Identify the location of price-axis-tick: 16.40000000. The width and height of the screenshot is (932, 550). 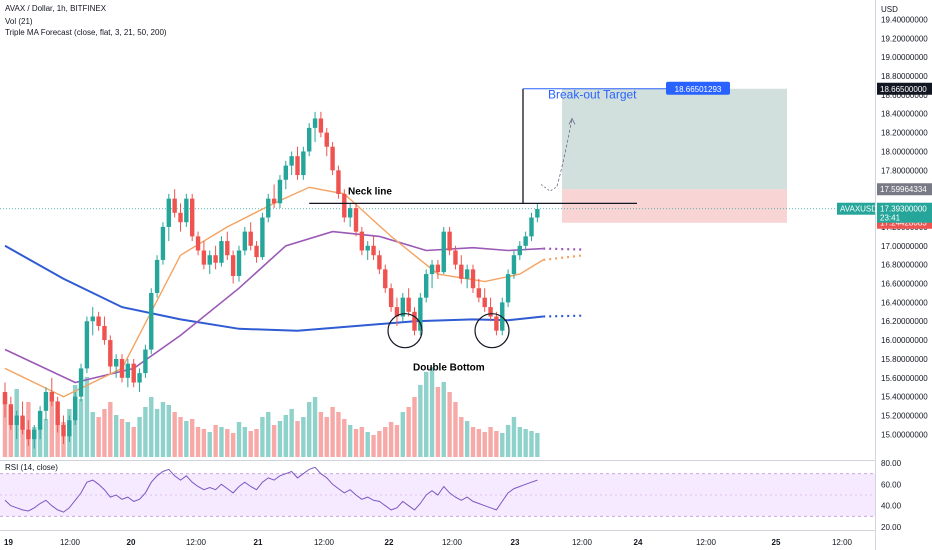
(904, 302).